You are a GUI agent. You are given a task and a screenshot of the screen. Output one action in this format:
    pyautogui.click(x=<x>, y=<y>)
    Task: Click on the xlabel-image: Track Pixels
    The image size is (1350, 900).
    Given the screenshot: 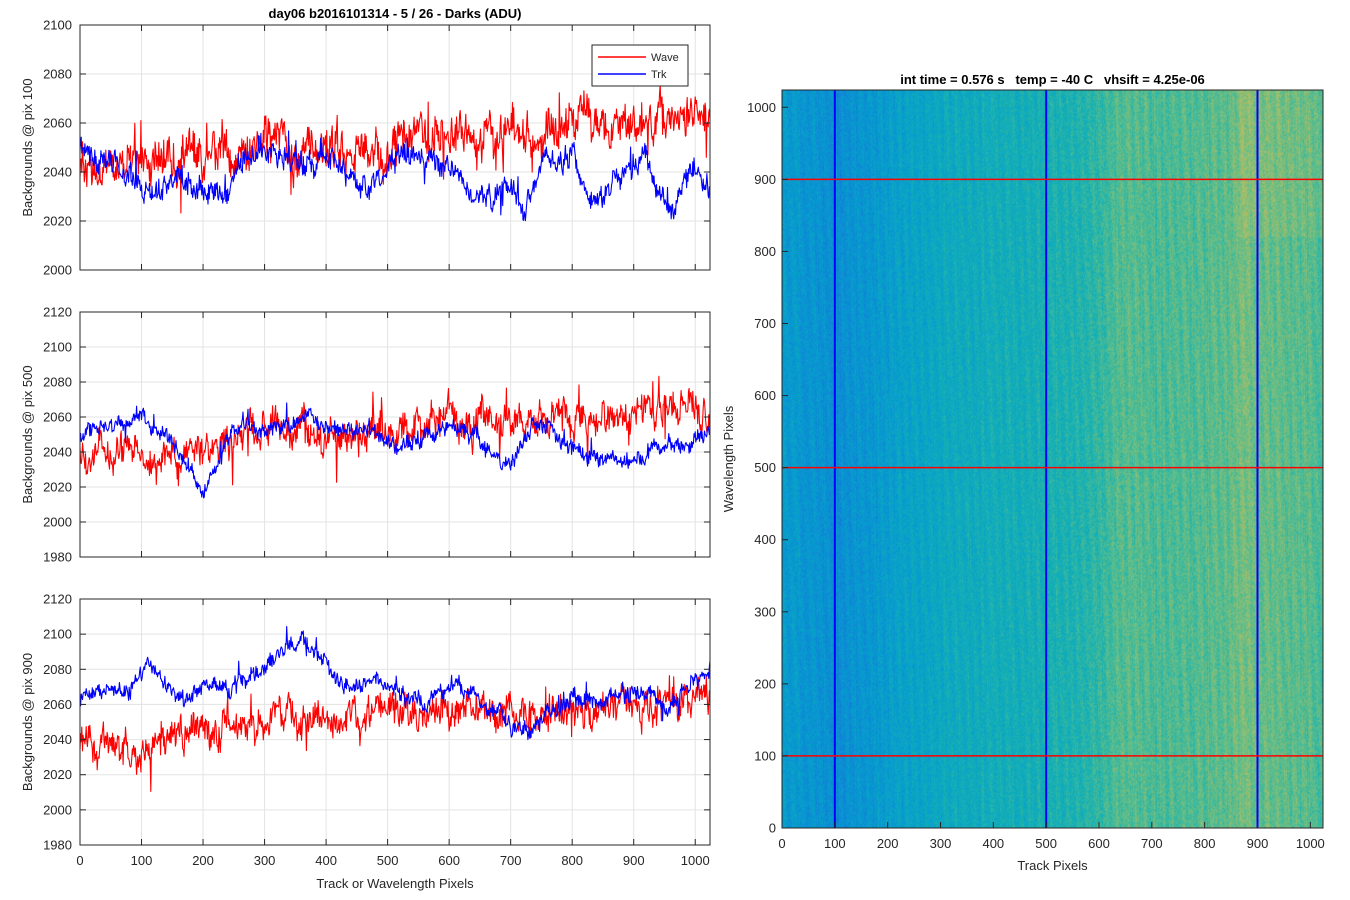 What is the action you would take?
    pyautogui.click(x=1052, y=865)
    